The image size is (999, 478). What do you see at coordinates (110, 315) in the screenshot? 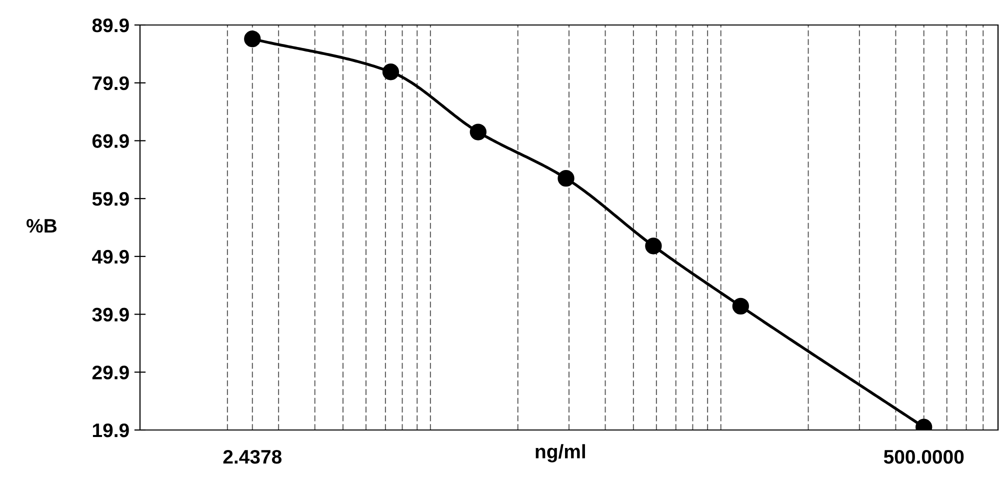
I see `y-tick-label: 39.9` at bounding box center [110, 315].